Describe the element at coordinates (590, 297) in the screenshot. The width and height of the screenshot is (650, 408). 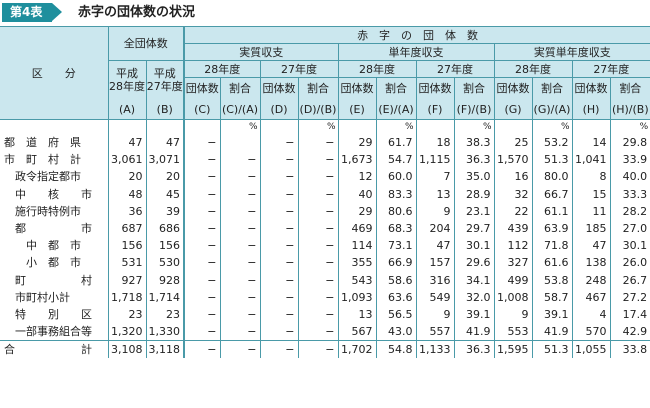
I see `cell-value: 467` at that location.